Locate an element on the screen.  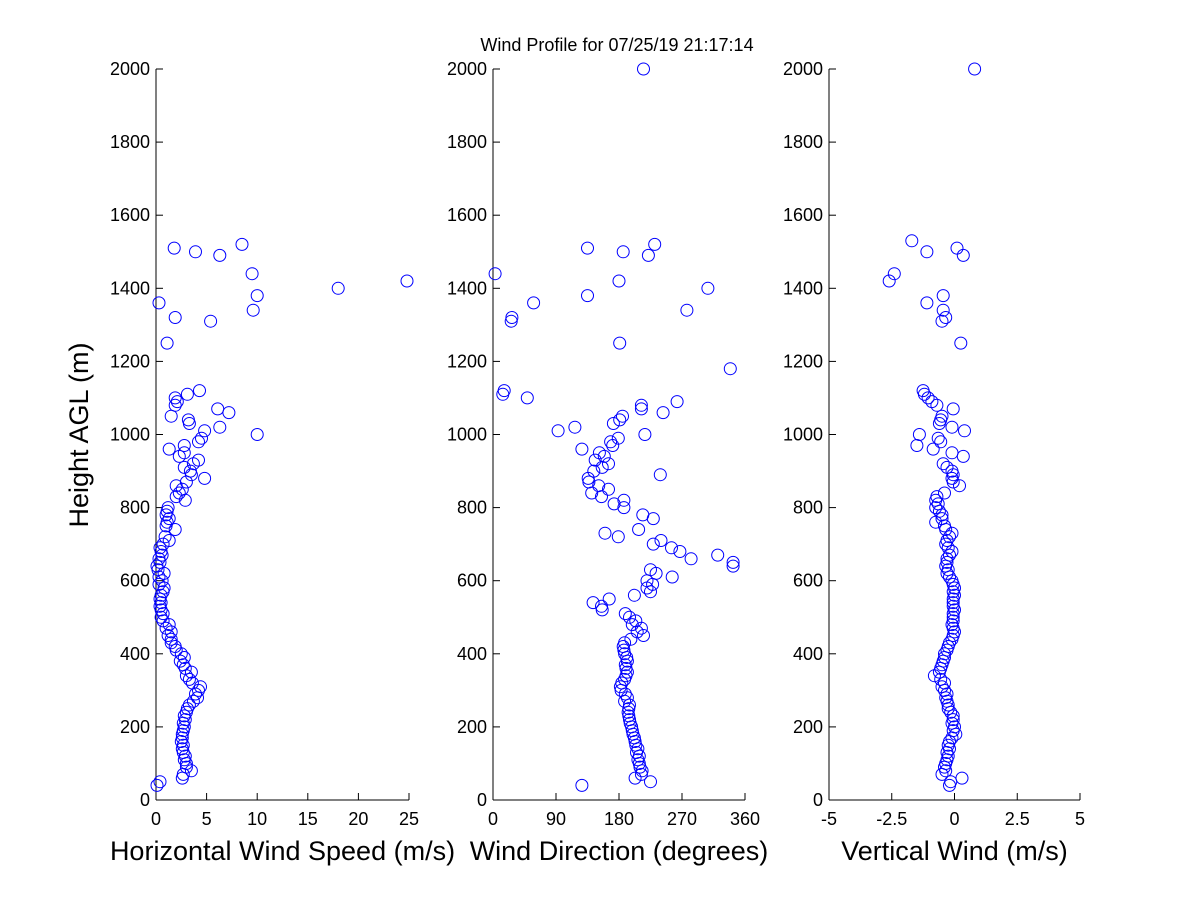
y-tick-label: 0 is located at coordinates (482, 800).